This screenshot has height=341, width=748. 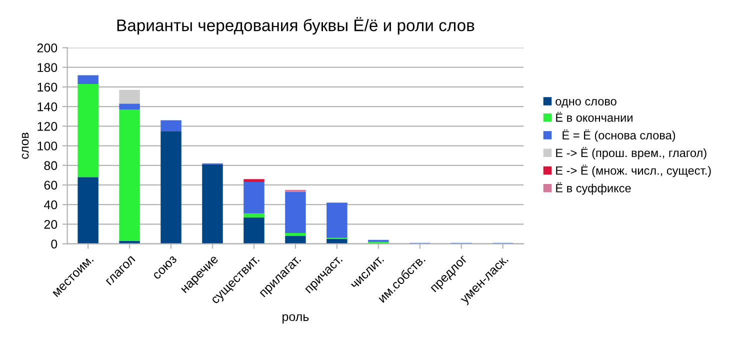 I want to click on y-tick-label: 100, so click(x=48, y=146).